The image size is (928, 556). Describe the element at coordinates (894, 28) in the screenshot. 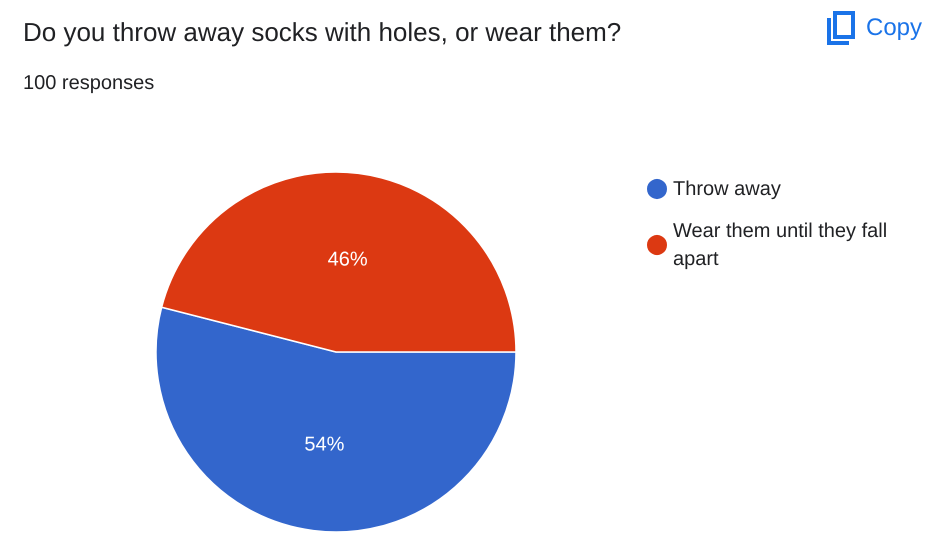

I see `text: Copy` at that location.